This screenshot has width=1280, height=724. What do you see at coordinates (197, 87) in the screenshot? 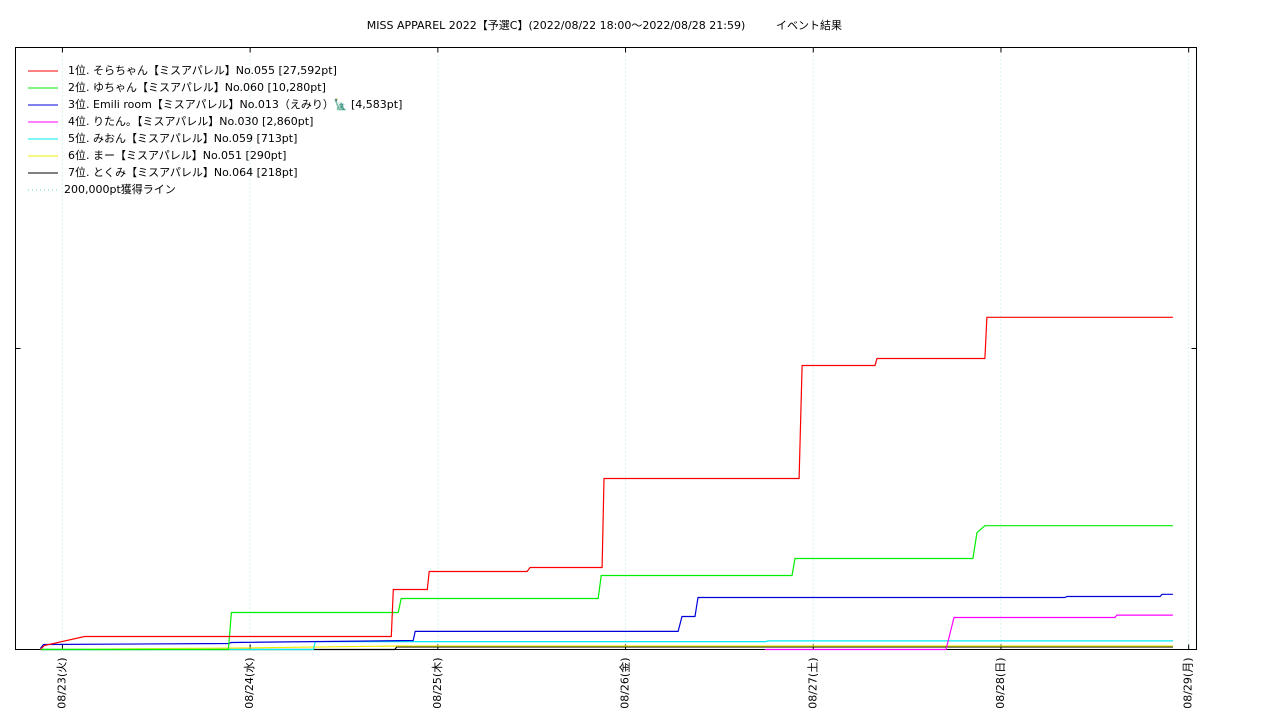
I see `legend-label: 2位. ゆちゃん【ミスアパレル】No.060 [10,280pt]` at bounding box center [197, 87].